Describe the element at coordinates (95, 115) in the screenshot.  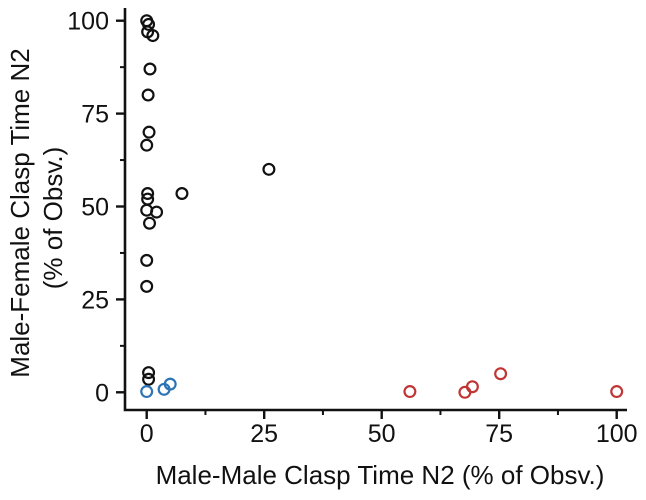
I see `y-tick-label: 75` at that location.